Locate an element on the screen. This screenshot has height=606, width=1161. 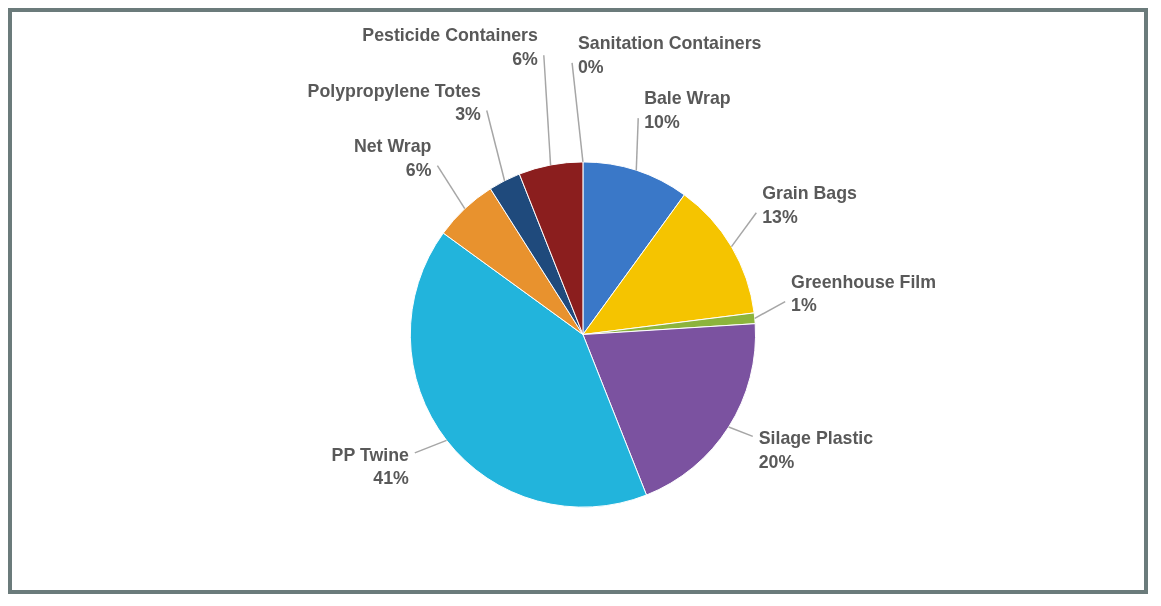
slice-label: Pesticide Containers is located at coordinates (450, 35).